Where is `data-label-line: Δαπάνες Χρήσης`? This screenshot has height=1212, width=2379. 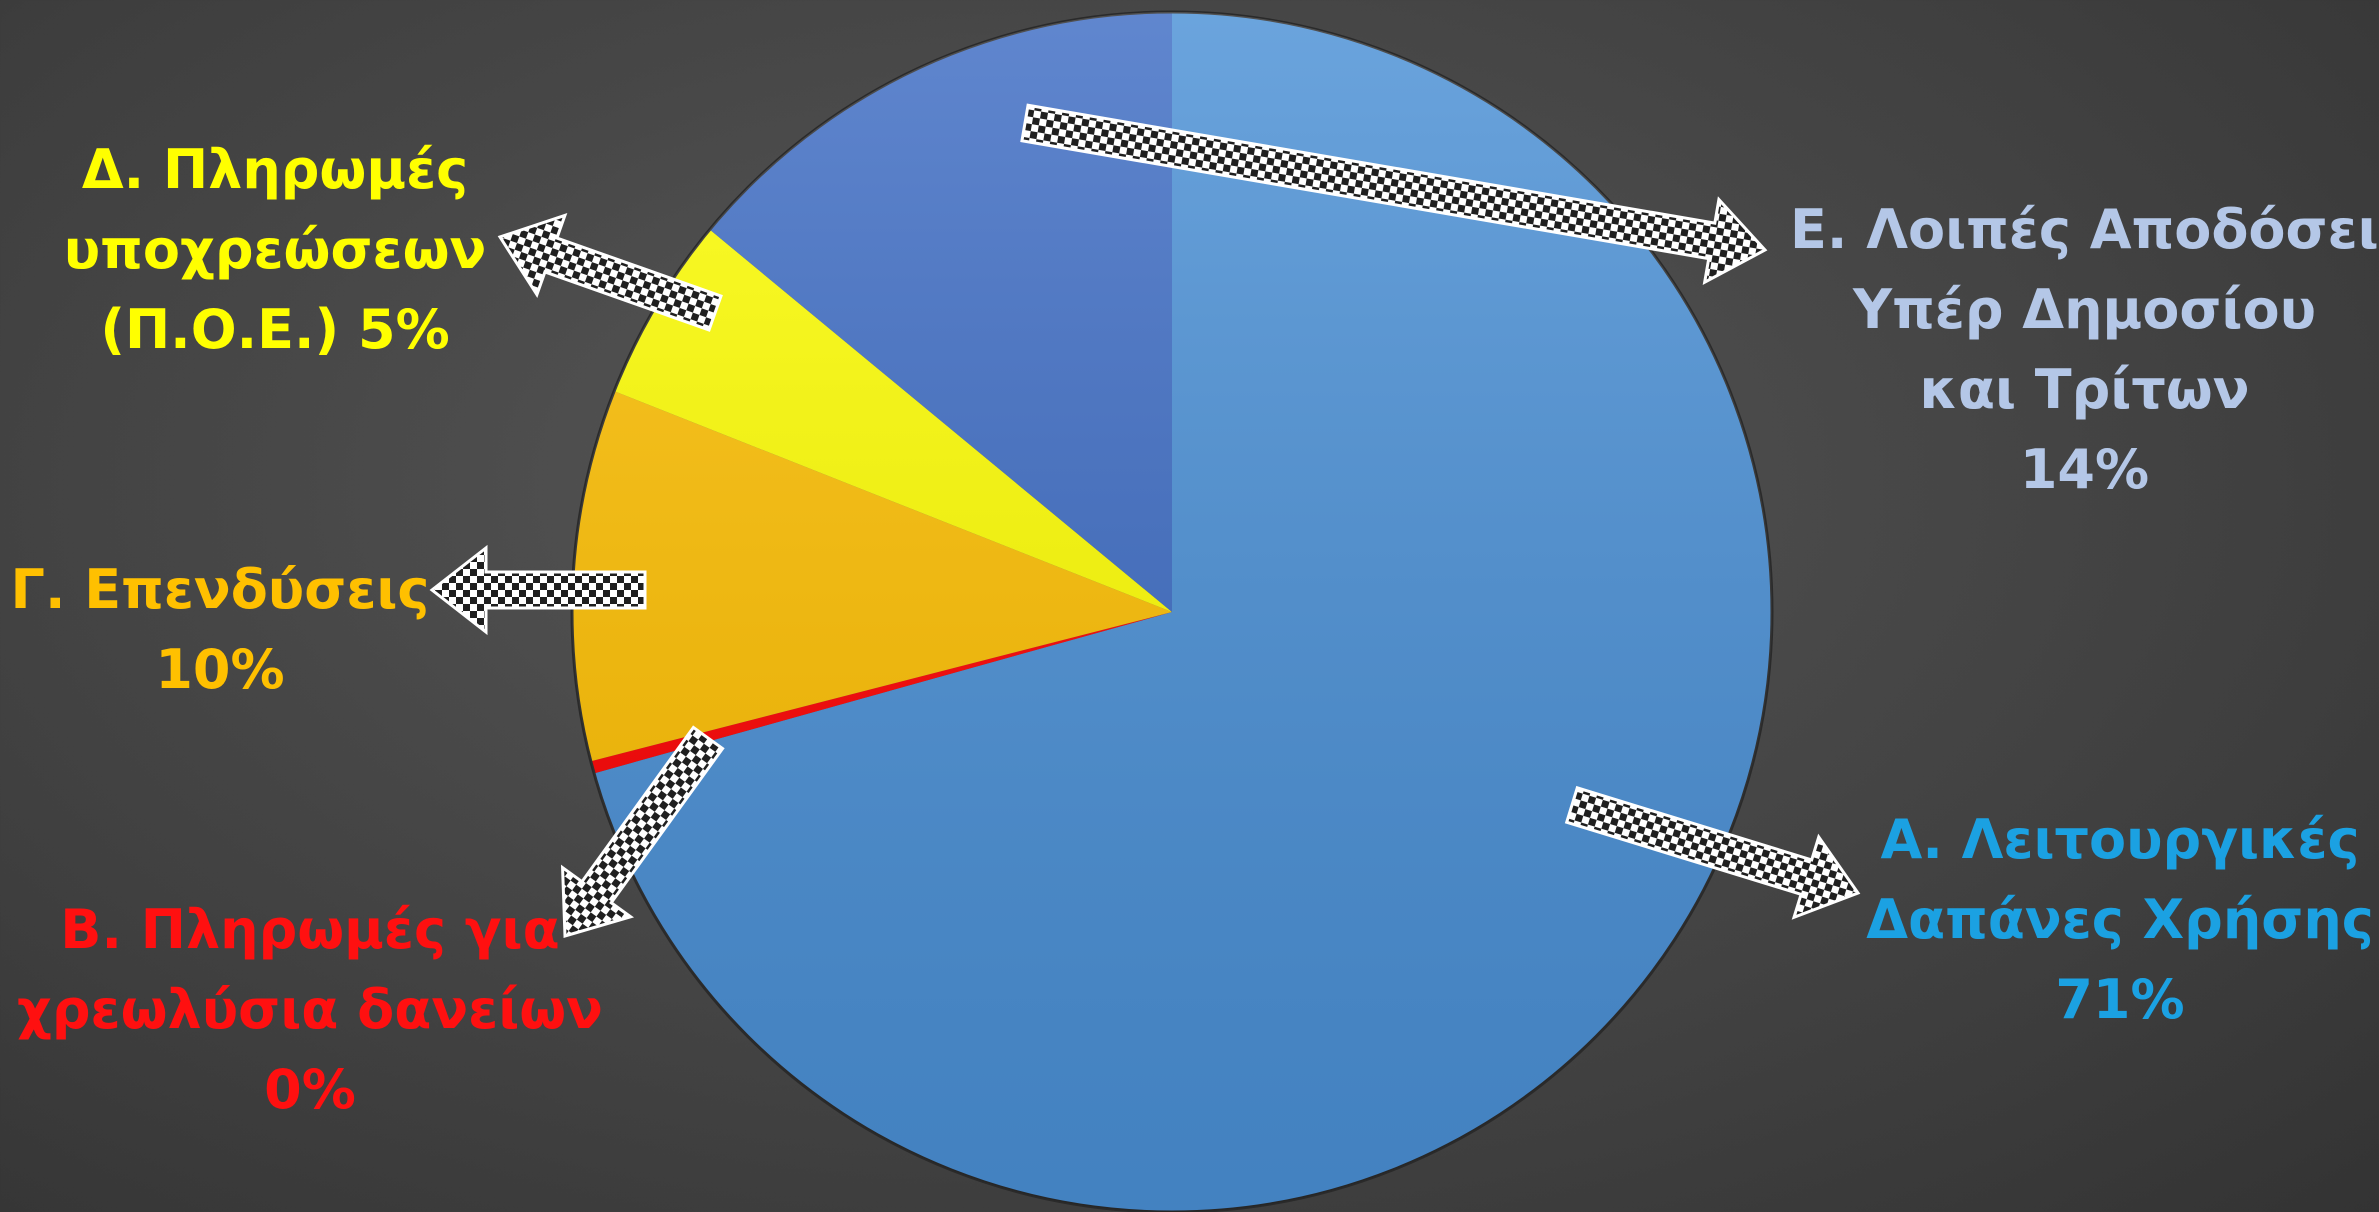
data-label-line: Δαπάνες Χρήσης is located at coordinates (2120, 919).